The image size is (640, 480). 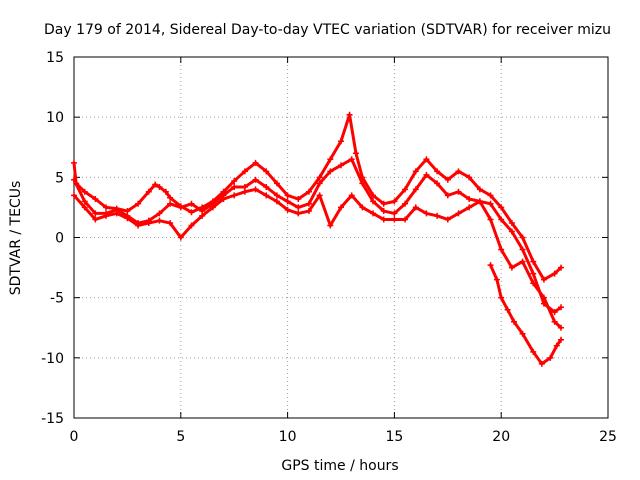 What do you see at coordinates (55, 58) in the screenshot?
I see `y-tick-label: 15` at bounding box center [55, 58].